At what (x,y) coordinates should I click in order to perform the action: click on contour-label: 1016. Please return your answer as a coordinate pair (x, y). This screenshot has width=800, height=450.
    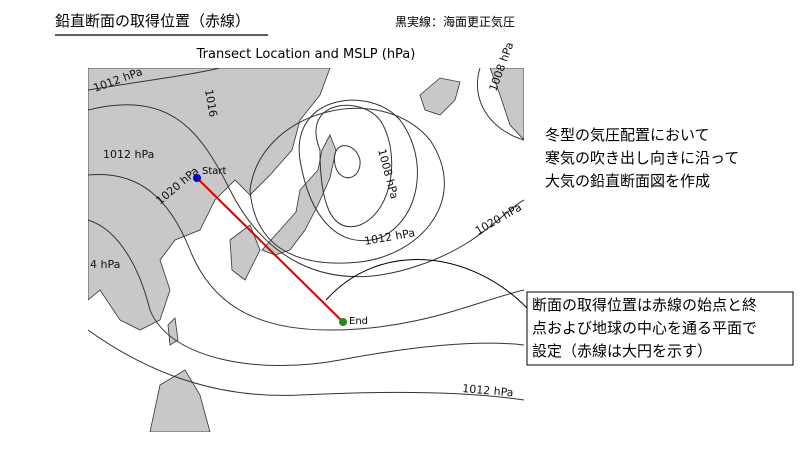
    Looking at the image, I should click on (211, 103).